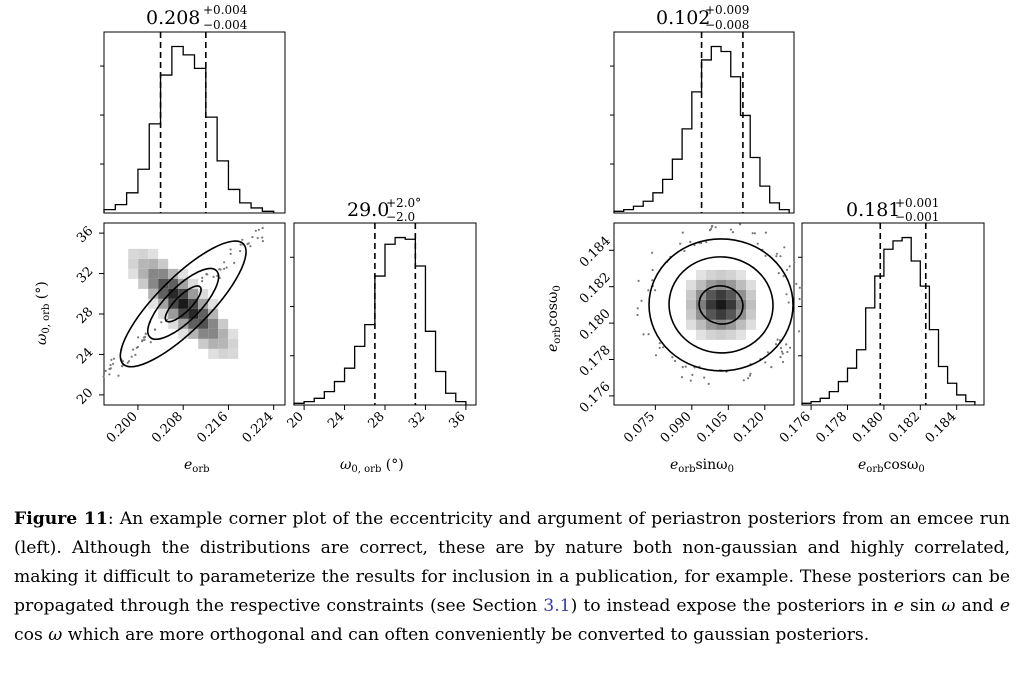  I want to click on title-omega-value: 29.0, so click(368, 210).